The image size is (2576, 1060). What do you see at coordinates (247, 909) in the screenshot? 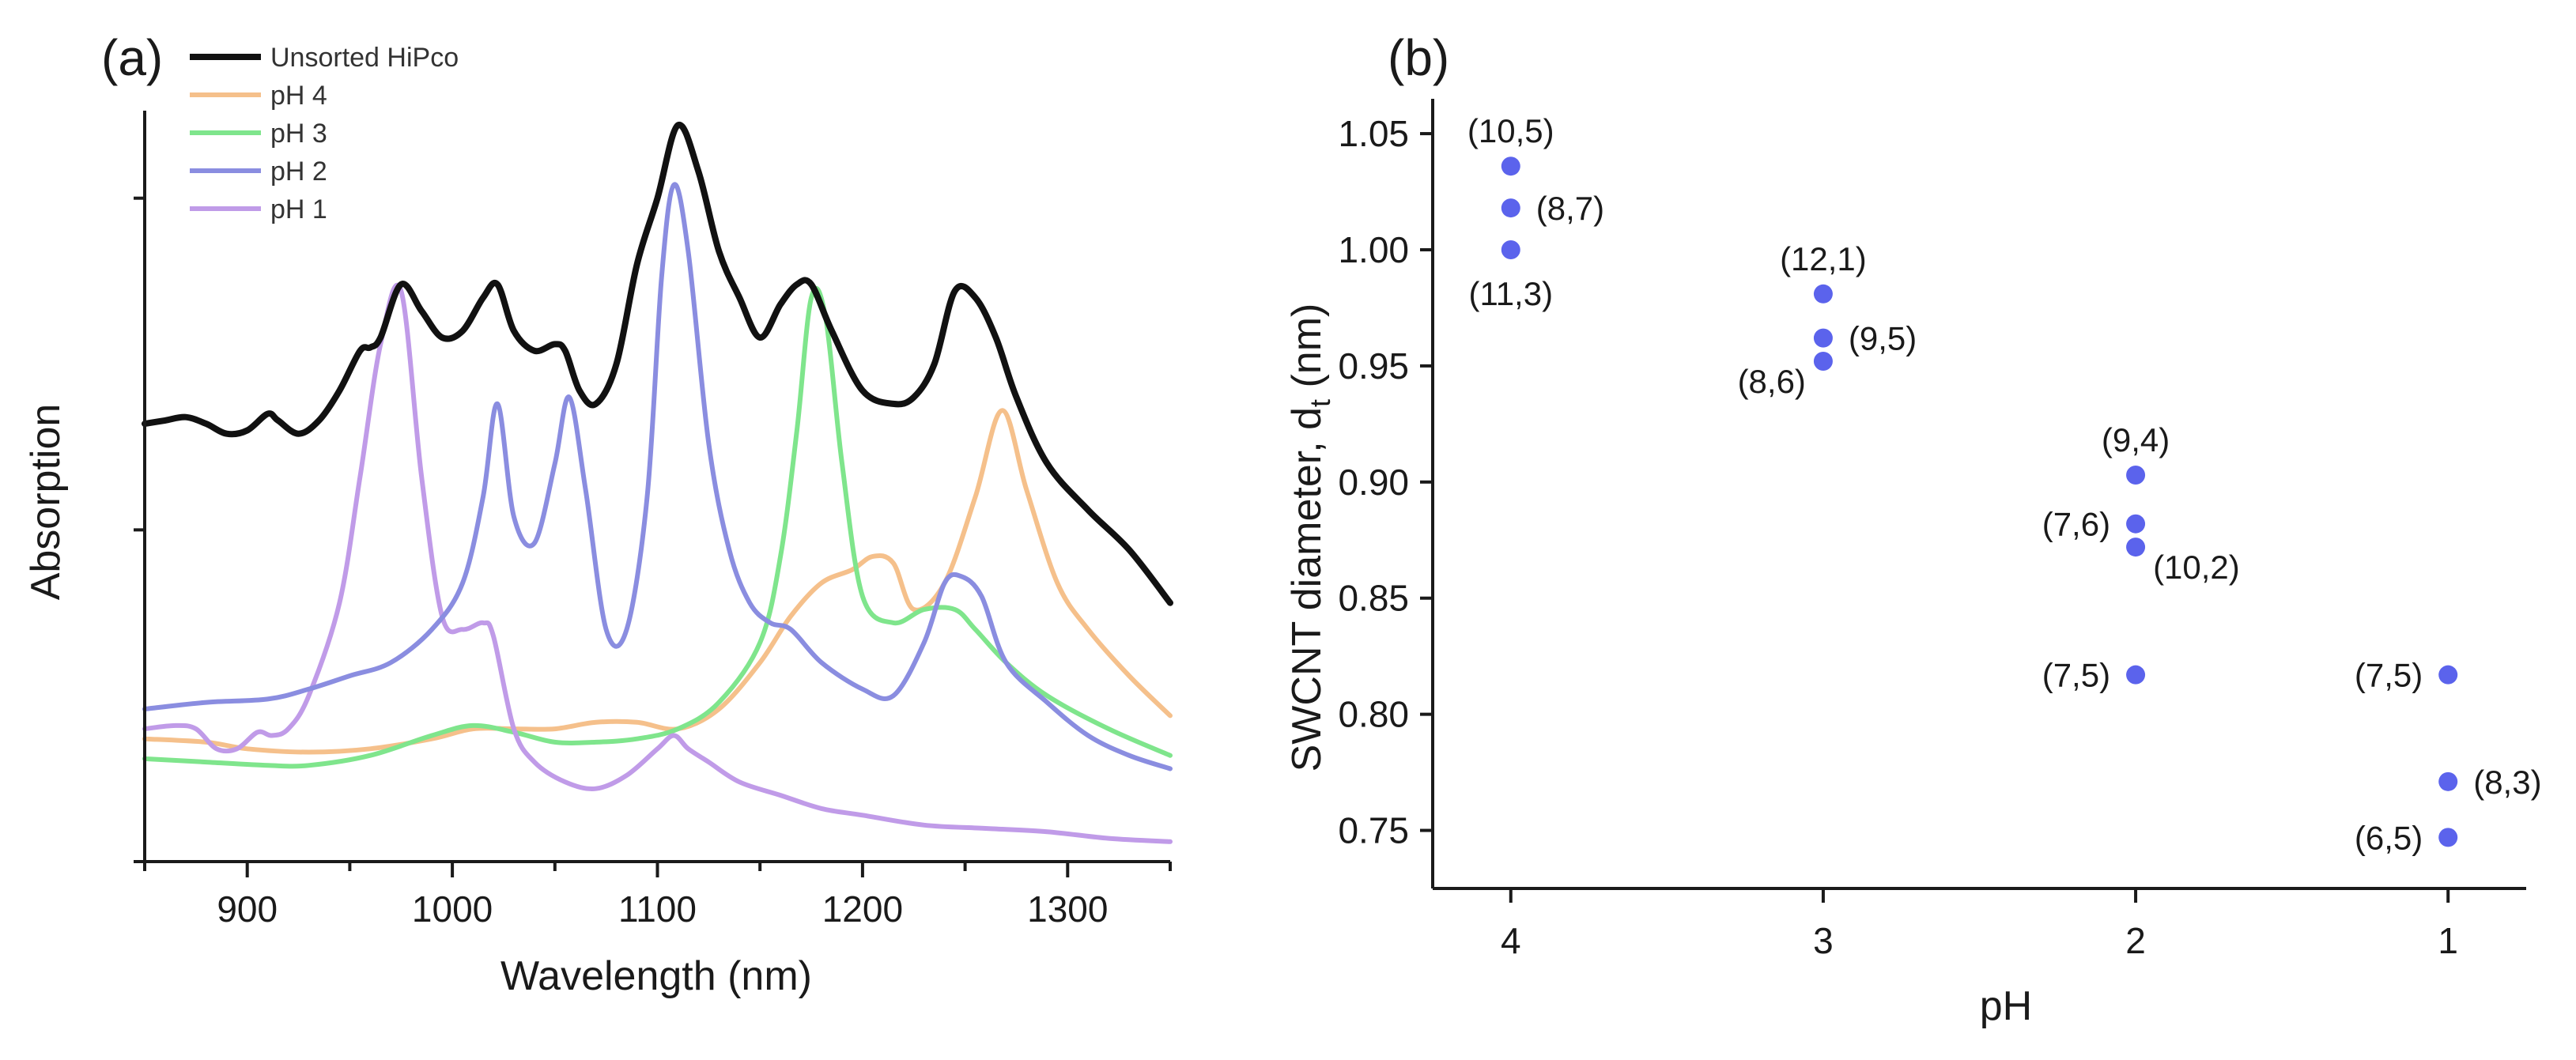
I see `panel-a-x-tick-label: 900` at bounding box center [247, 909].